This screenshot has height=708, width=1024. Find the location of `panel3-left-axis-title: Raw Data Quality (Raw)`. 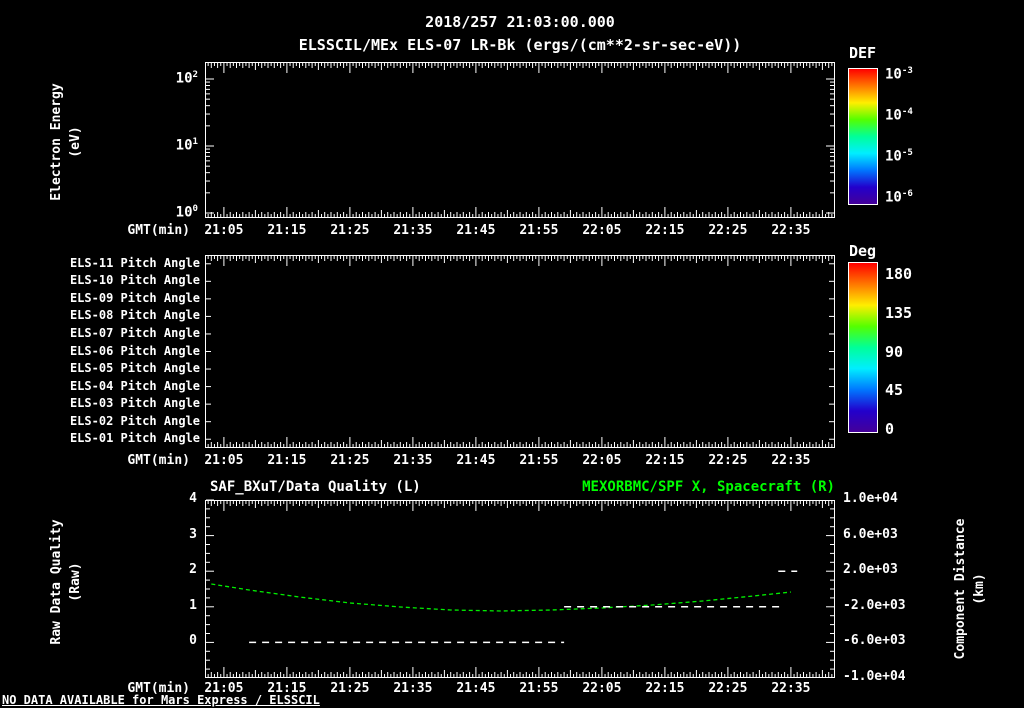

panel3-left-axis-title: Raw Data Quality (Raw) is located at coordinates (66, 582).